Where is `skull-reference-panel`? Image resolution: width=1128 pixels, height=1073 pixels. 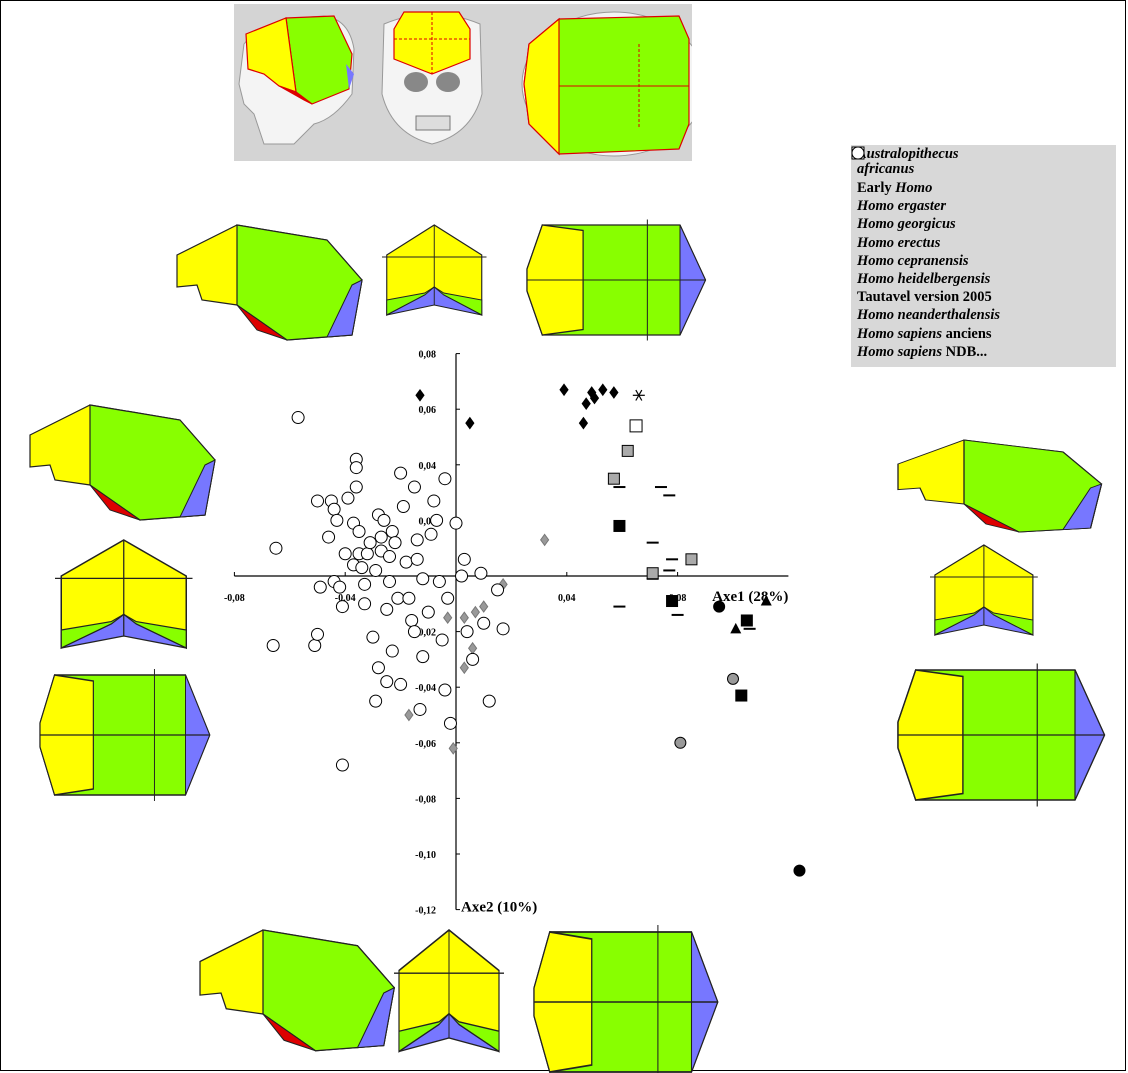
skull-reference-panel is located at coordinates (463, 82).